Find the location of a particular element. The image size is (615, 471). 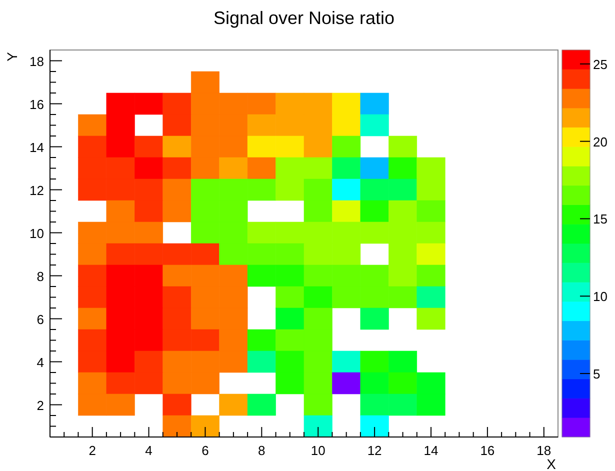

x-tick-label: 18 is located at coordinates (544, 450).